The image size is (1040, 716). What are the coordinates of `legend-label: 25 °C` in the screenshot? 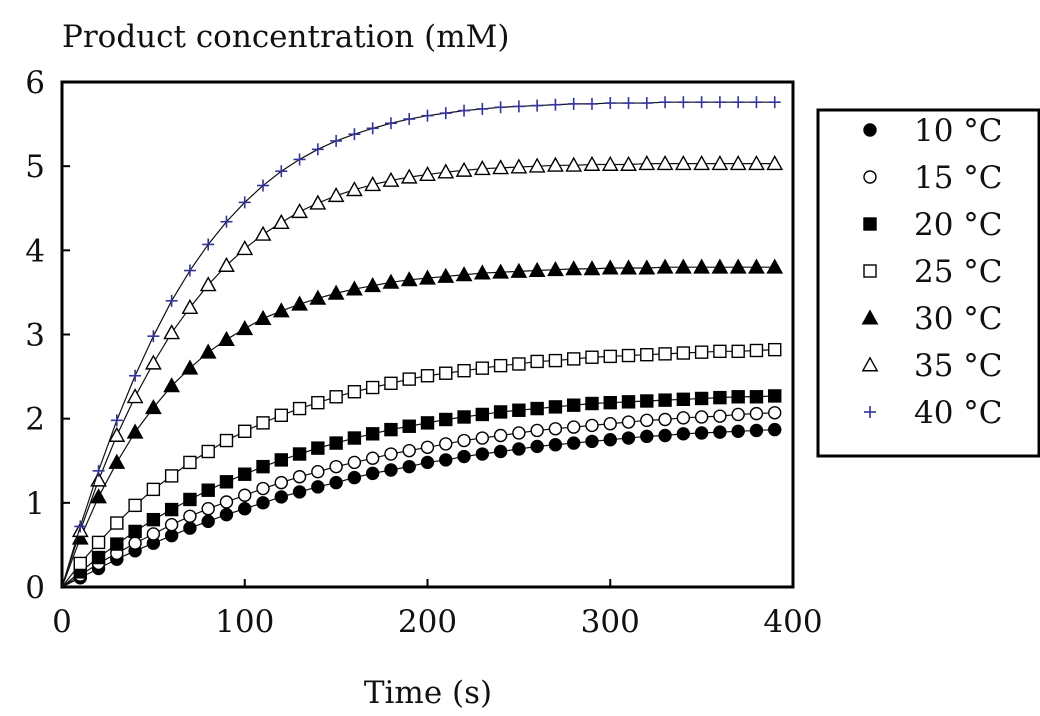 It's located at (958, 272).